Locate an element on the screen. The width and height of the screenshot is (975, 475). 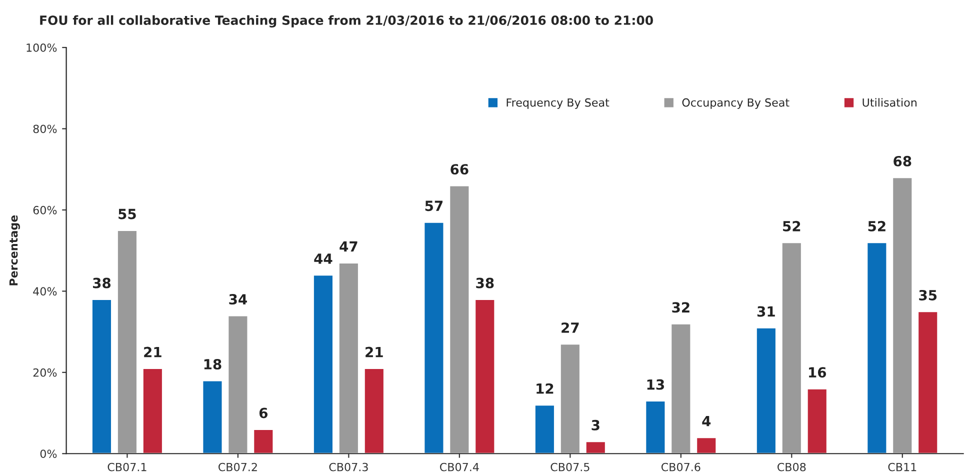
x-tick-label: CB07.1 is located at coordinates (127, 467).